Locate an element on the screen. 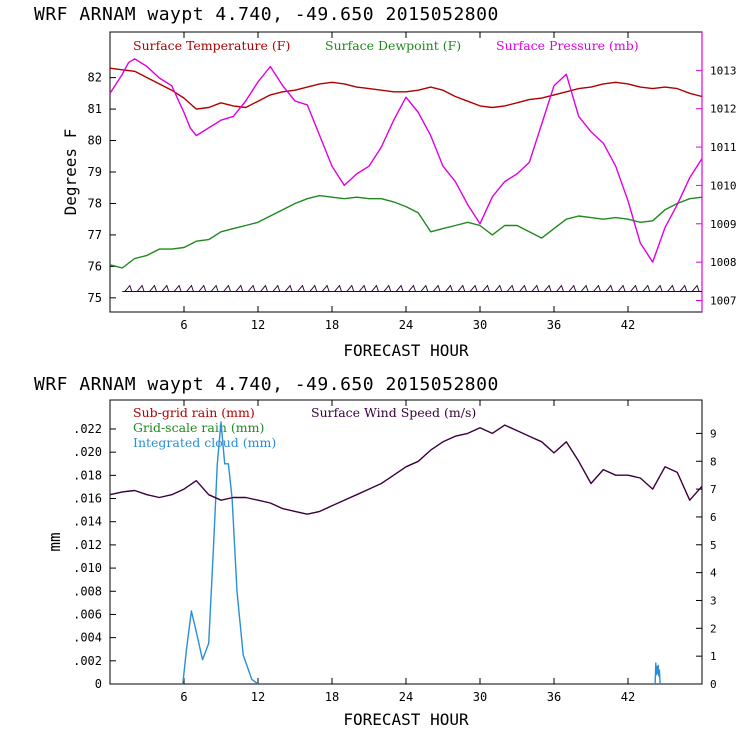 The height and width of the screenshot is (740, 740). y2-tick-label: 5 is located at coordinates (713, 545).